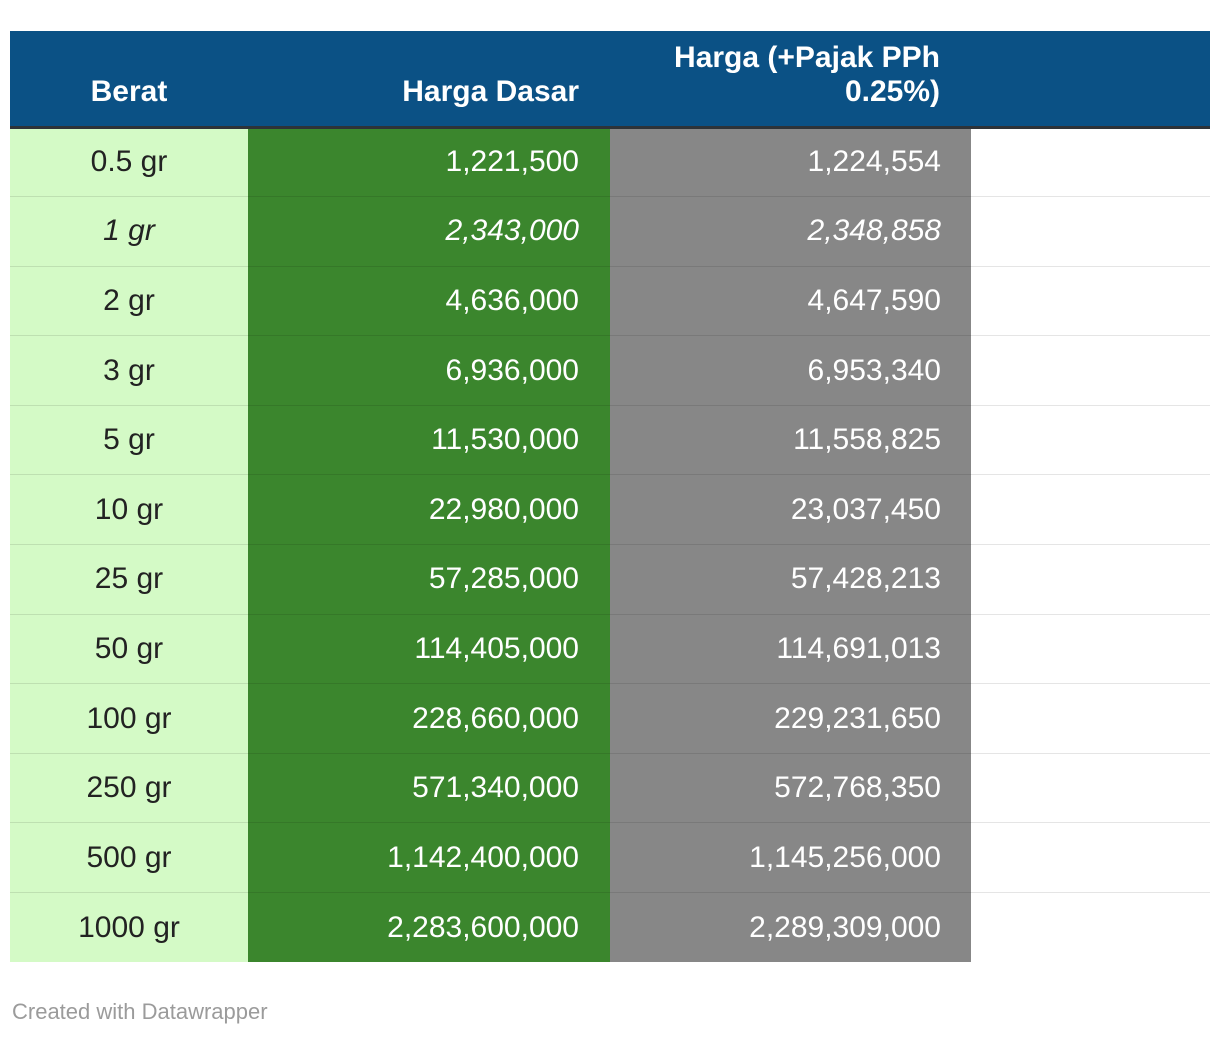 This screenshot has height=1040, width=1220. Describe the element at coordinates (429, 80) in the screenshot. I see `column-header-harga-dasar: Harga Dasar` at that location.